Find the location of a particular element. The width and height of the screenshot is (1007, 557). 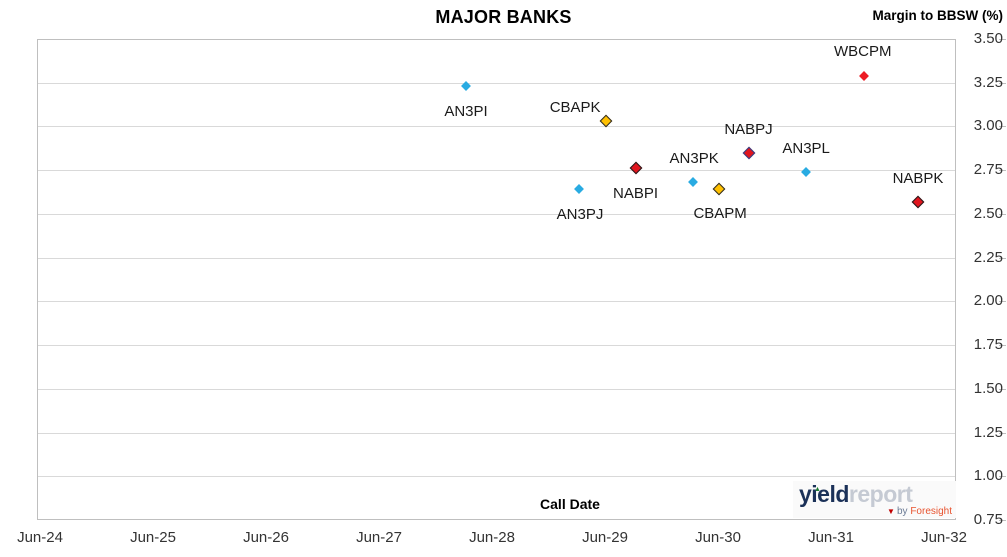

y-tick-label: 2.25 is located at coordinates (988, 257).